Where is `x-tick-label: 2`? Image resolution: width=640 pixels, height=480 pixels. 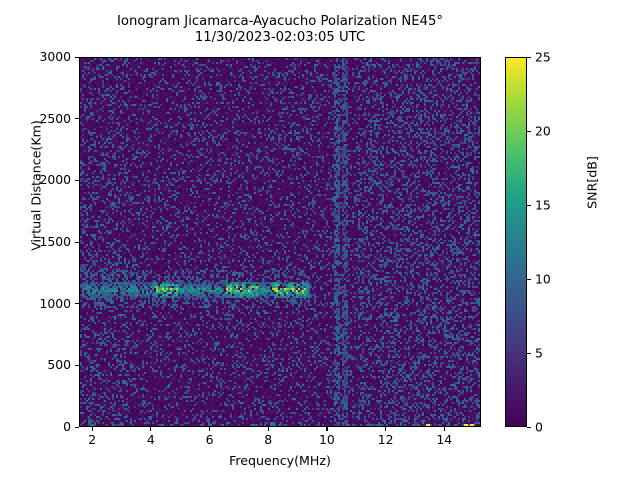 x-tick-label: 2 is located at coordinates (92, 439).